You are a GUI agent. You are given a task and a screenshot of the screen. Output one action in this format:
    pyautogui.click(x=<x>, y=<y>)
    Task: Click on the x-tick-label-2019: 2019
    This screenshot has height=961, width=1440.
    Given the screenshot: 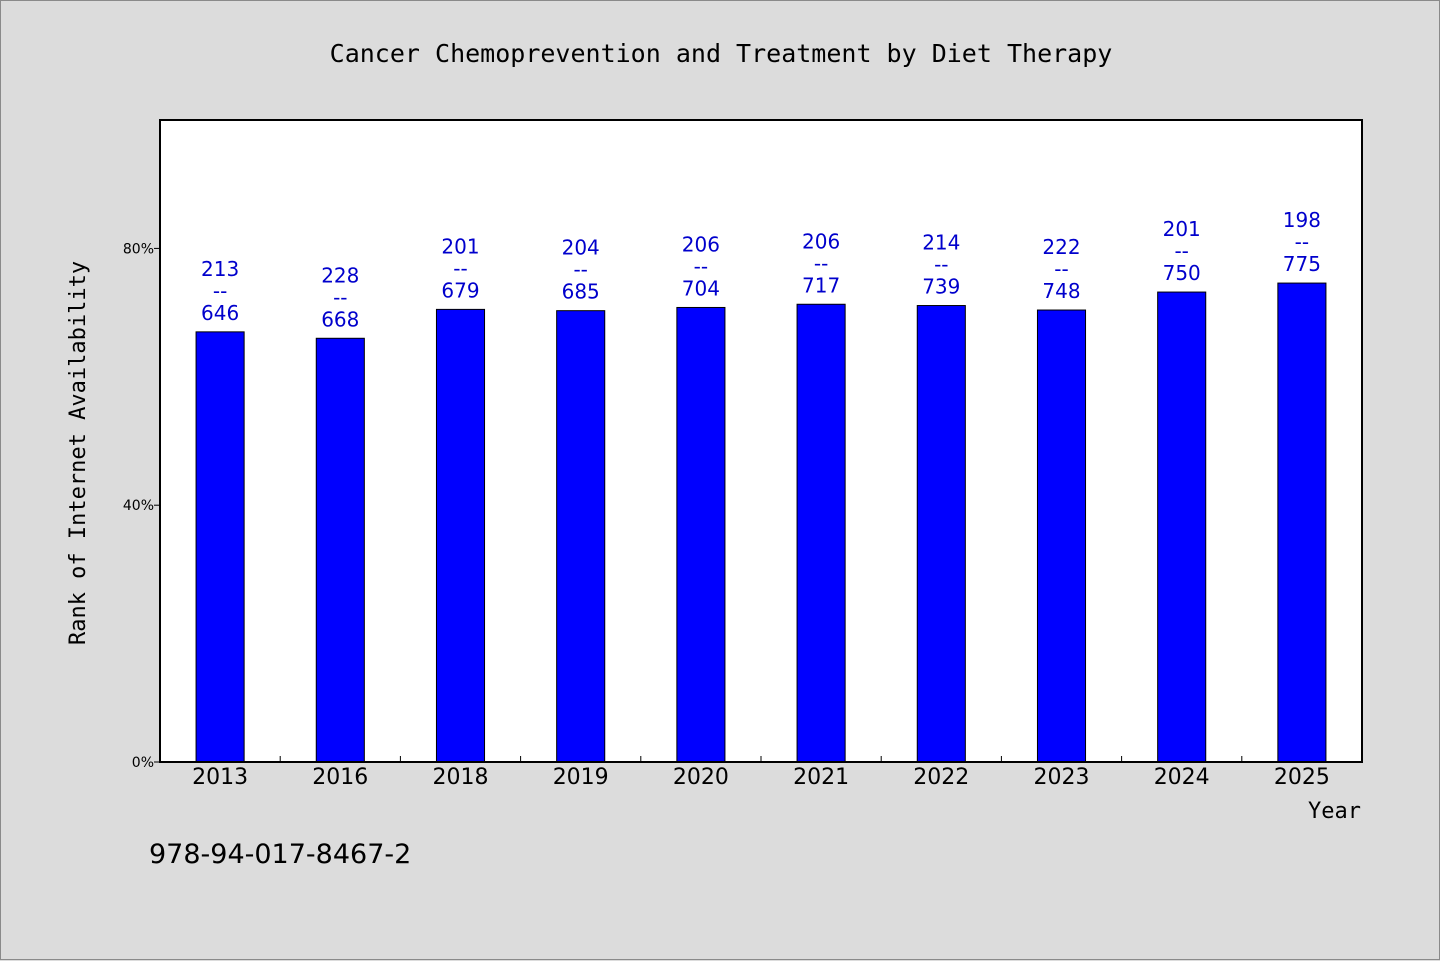 What is the action you would take?
    pyautogui.click(x=581, y=777)
    